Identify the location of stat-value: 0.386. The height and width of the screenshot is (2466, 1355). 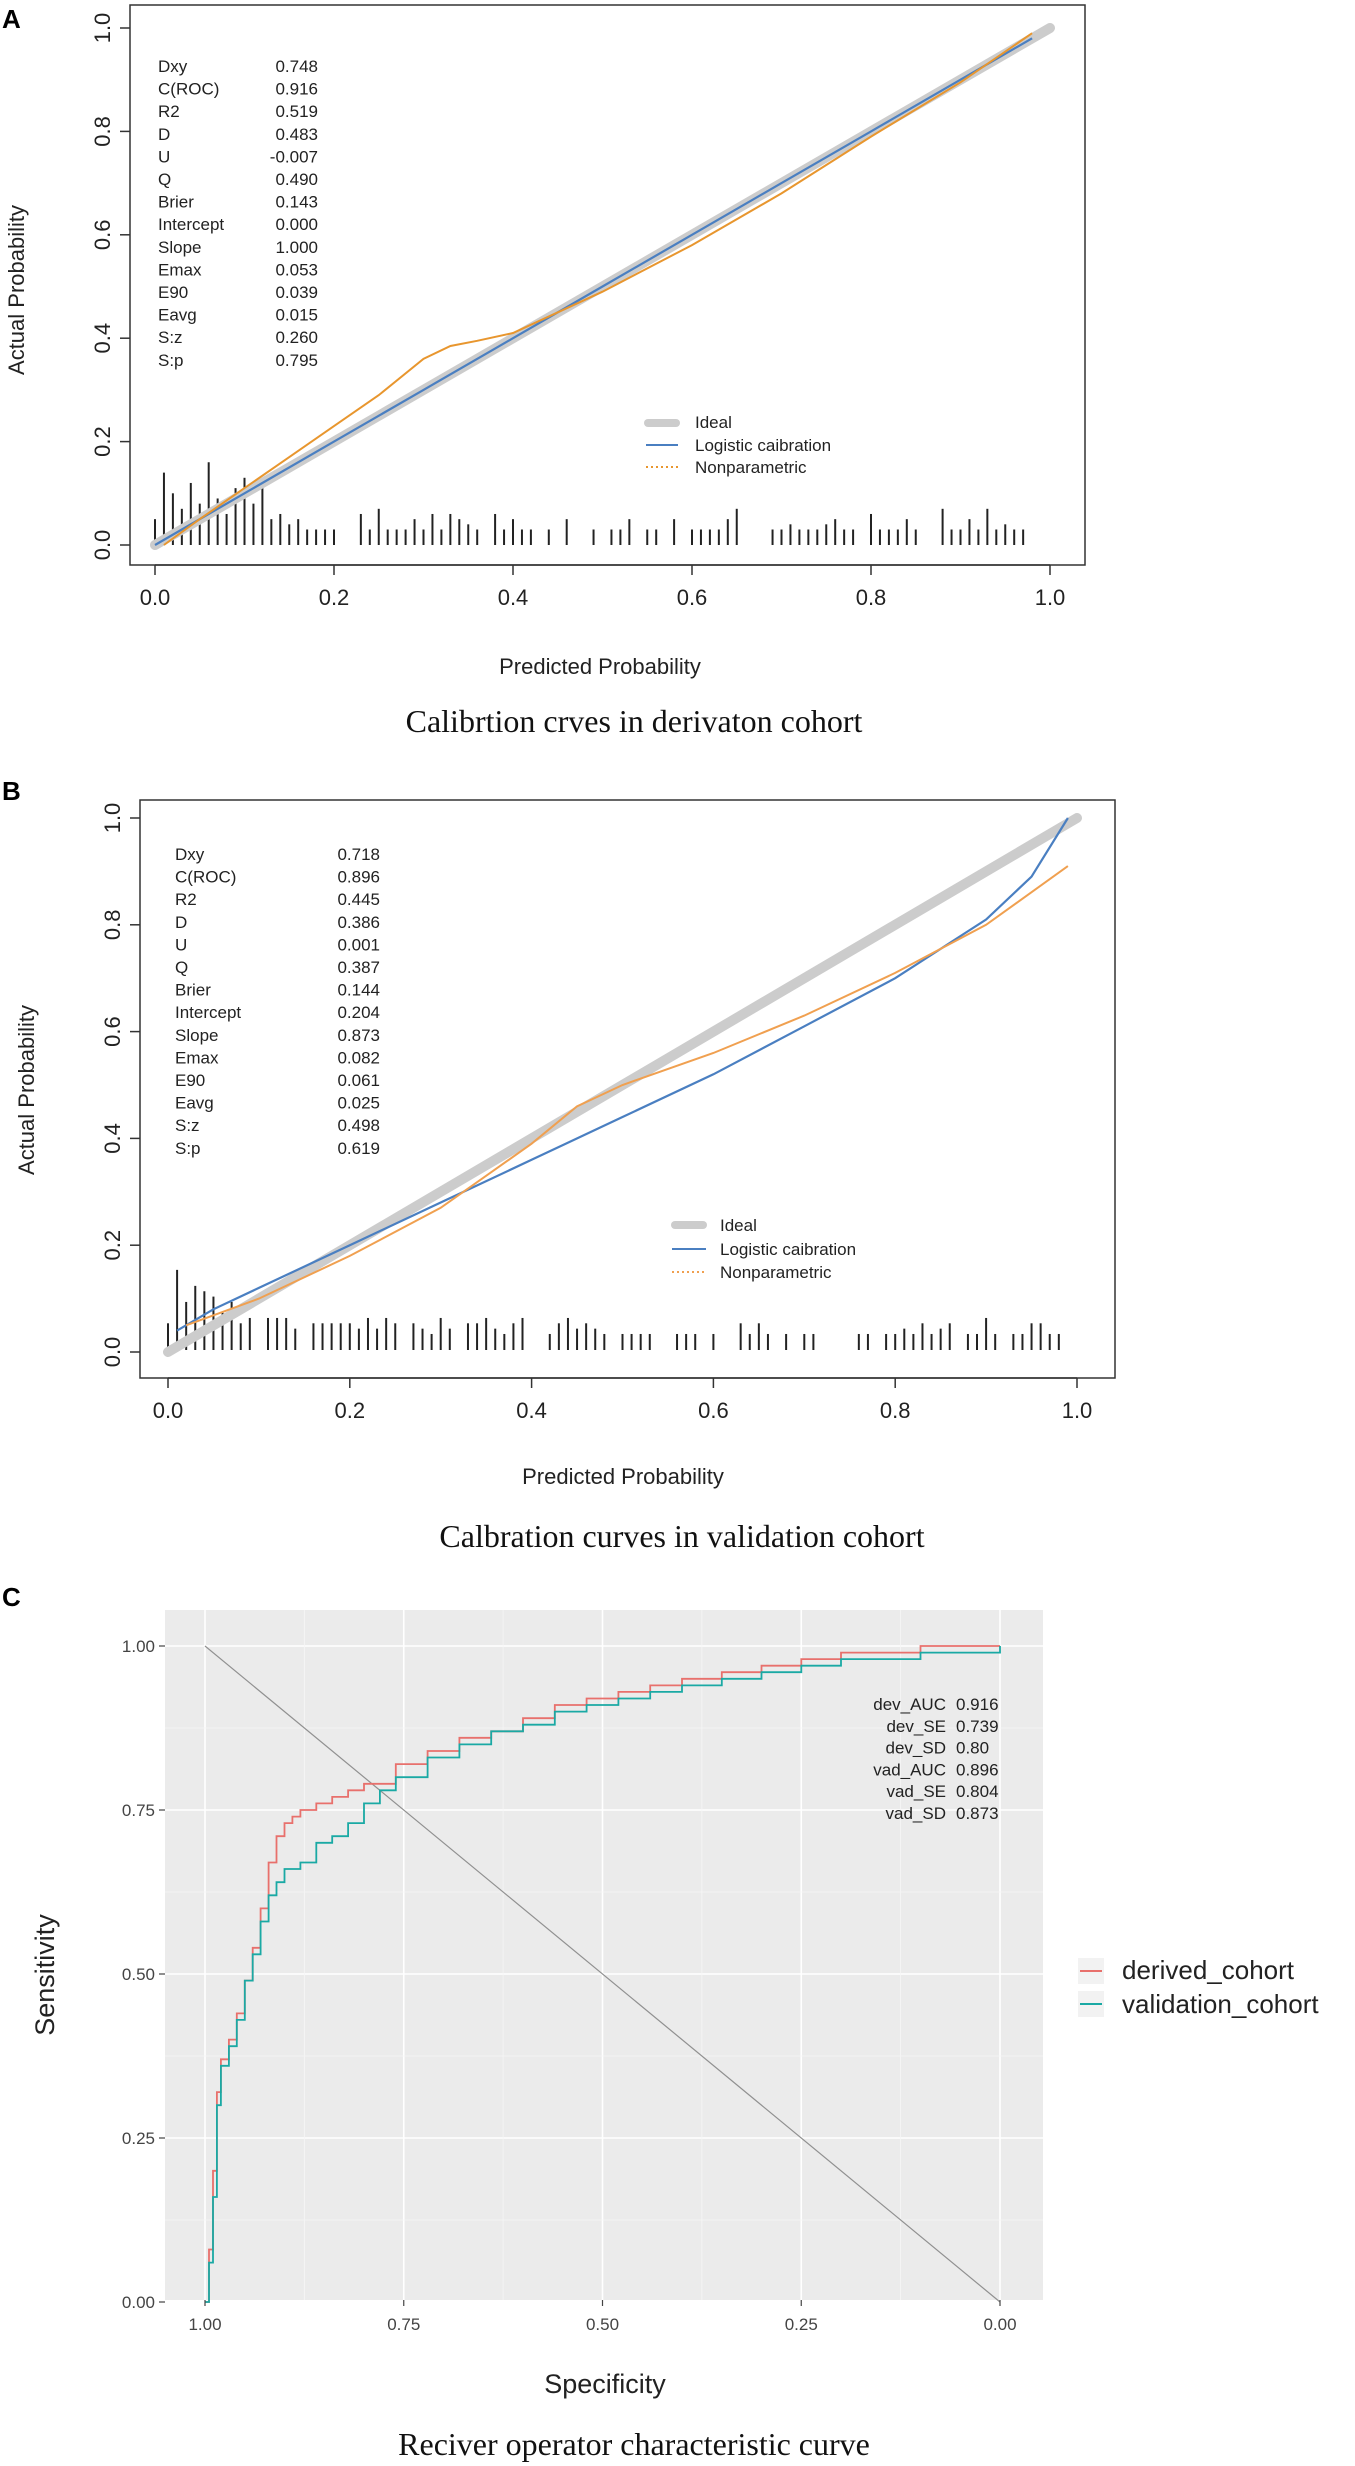
(358, 922).